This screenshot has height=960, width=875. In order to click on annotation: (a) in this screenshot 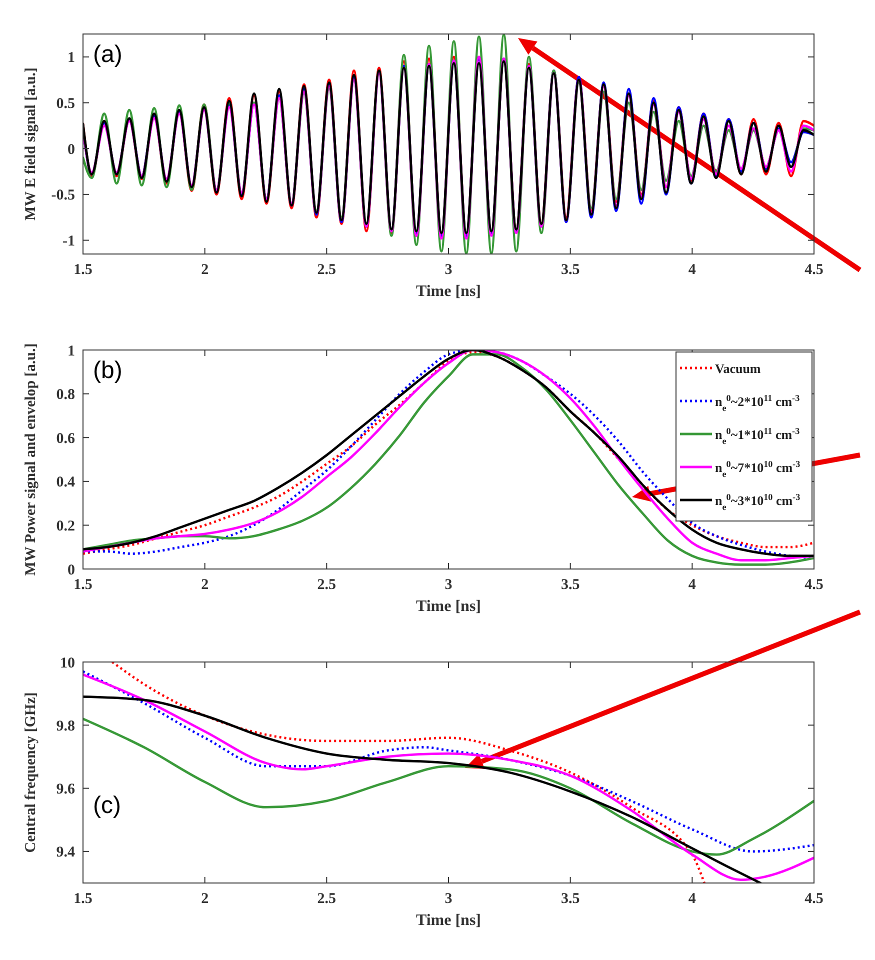, I will do `click(107, 54)`.